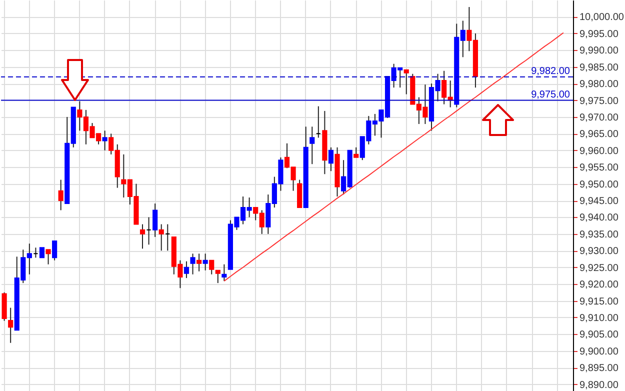 The width and height of the screenshot is (625, 391). Describe the element at coordinates (599, 234) in the screenshot. I see `y-tick-label: 9,935.00` at that location.